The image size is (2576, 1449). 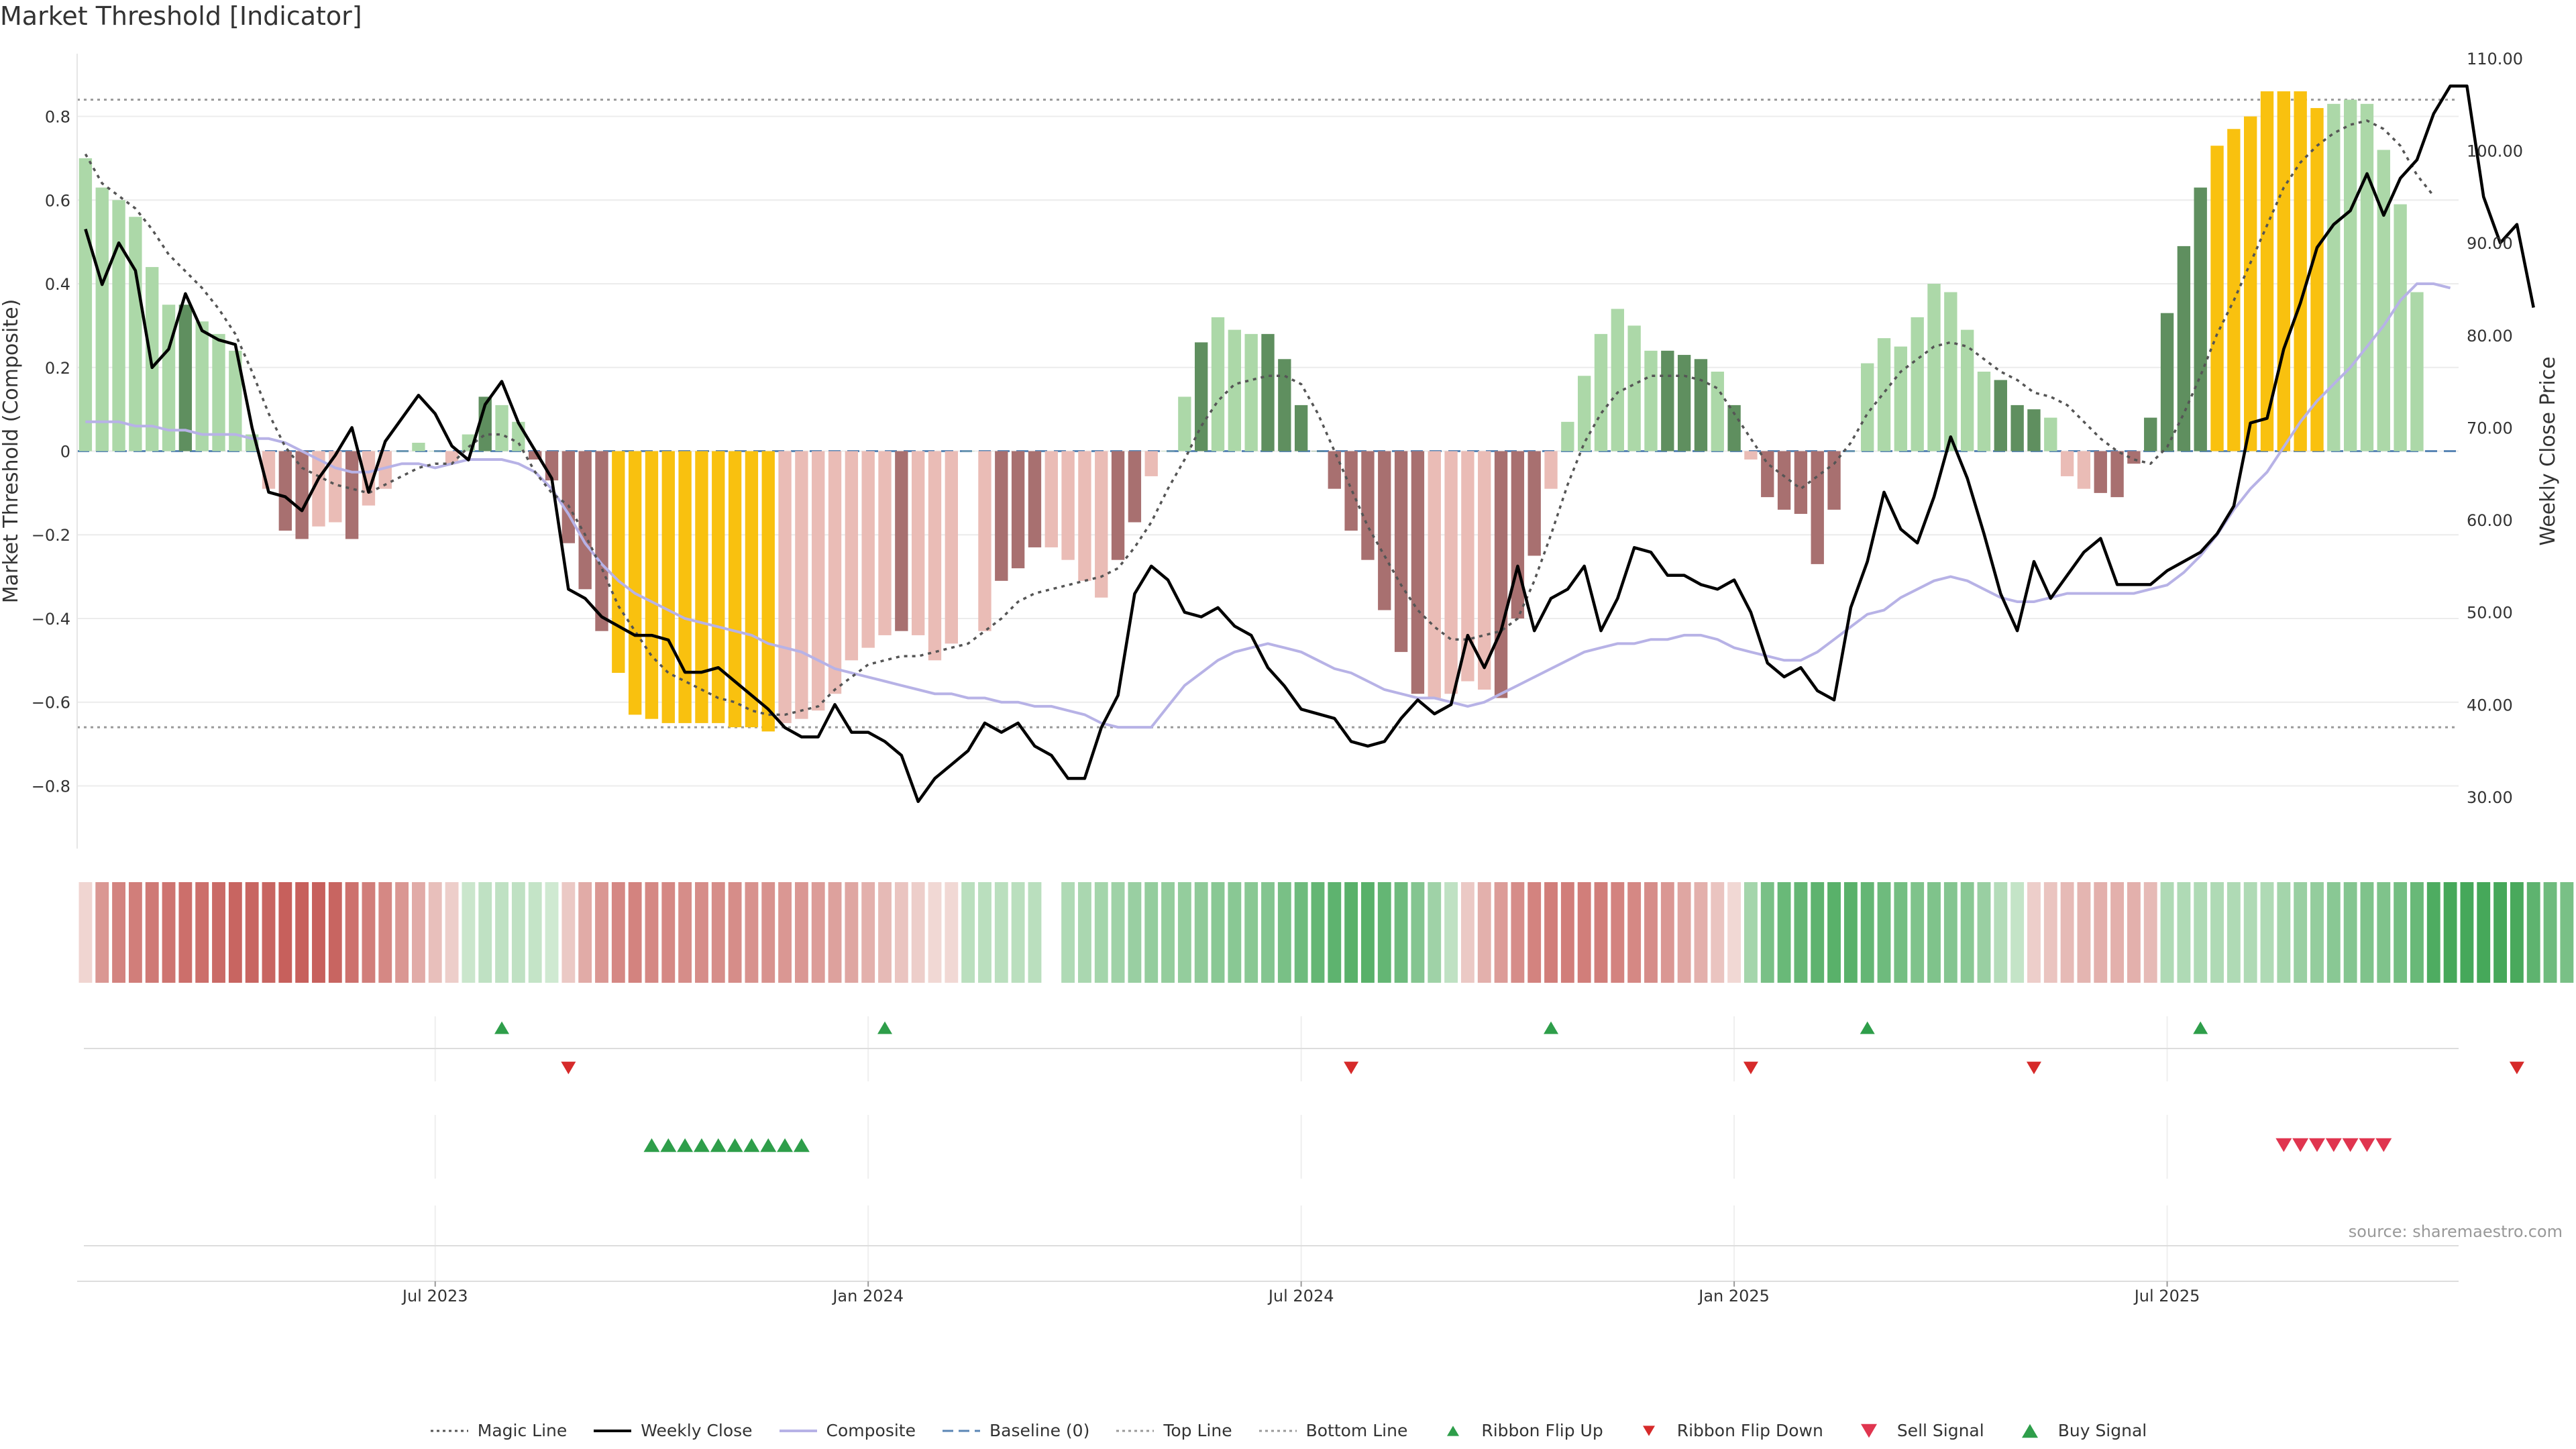 What do you see at coordinates (2490, 336) in the screenshot?
I see `y2-tick-label: 80.00` at bounding box center [2490, 336].